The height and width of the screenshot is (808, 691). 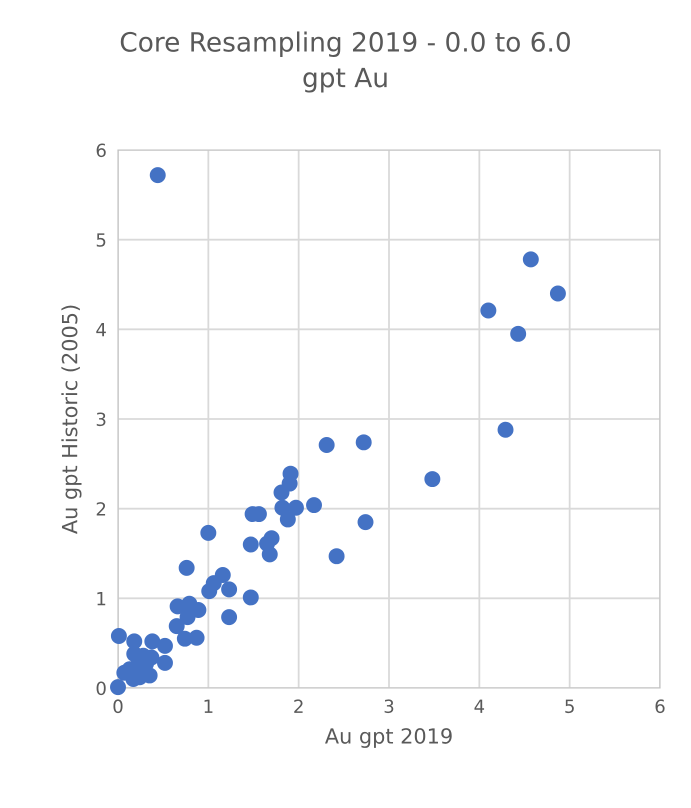 I want to click on y-tick-label: 4, so click(x=101, y=329).